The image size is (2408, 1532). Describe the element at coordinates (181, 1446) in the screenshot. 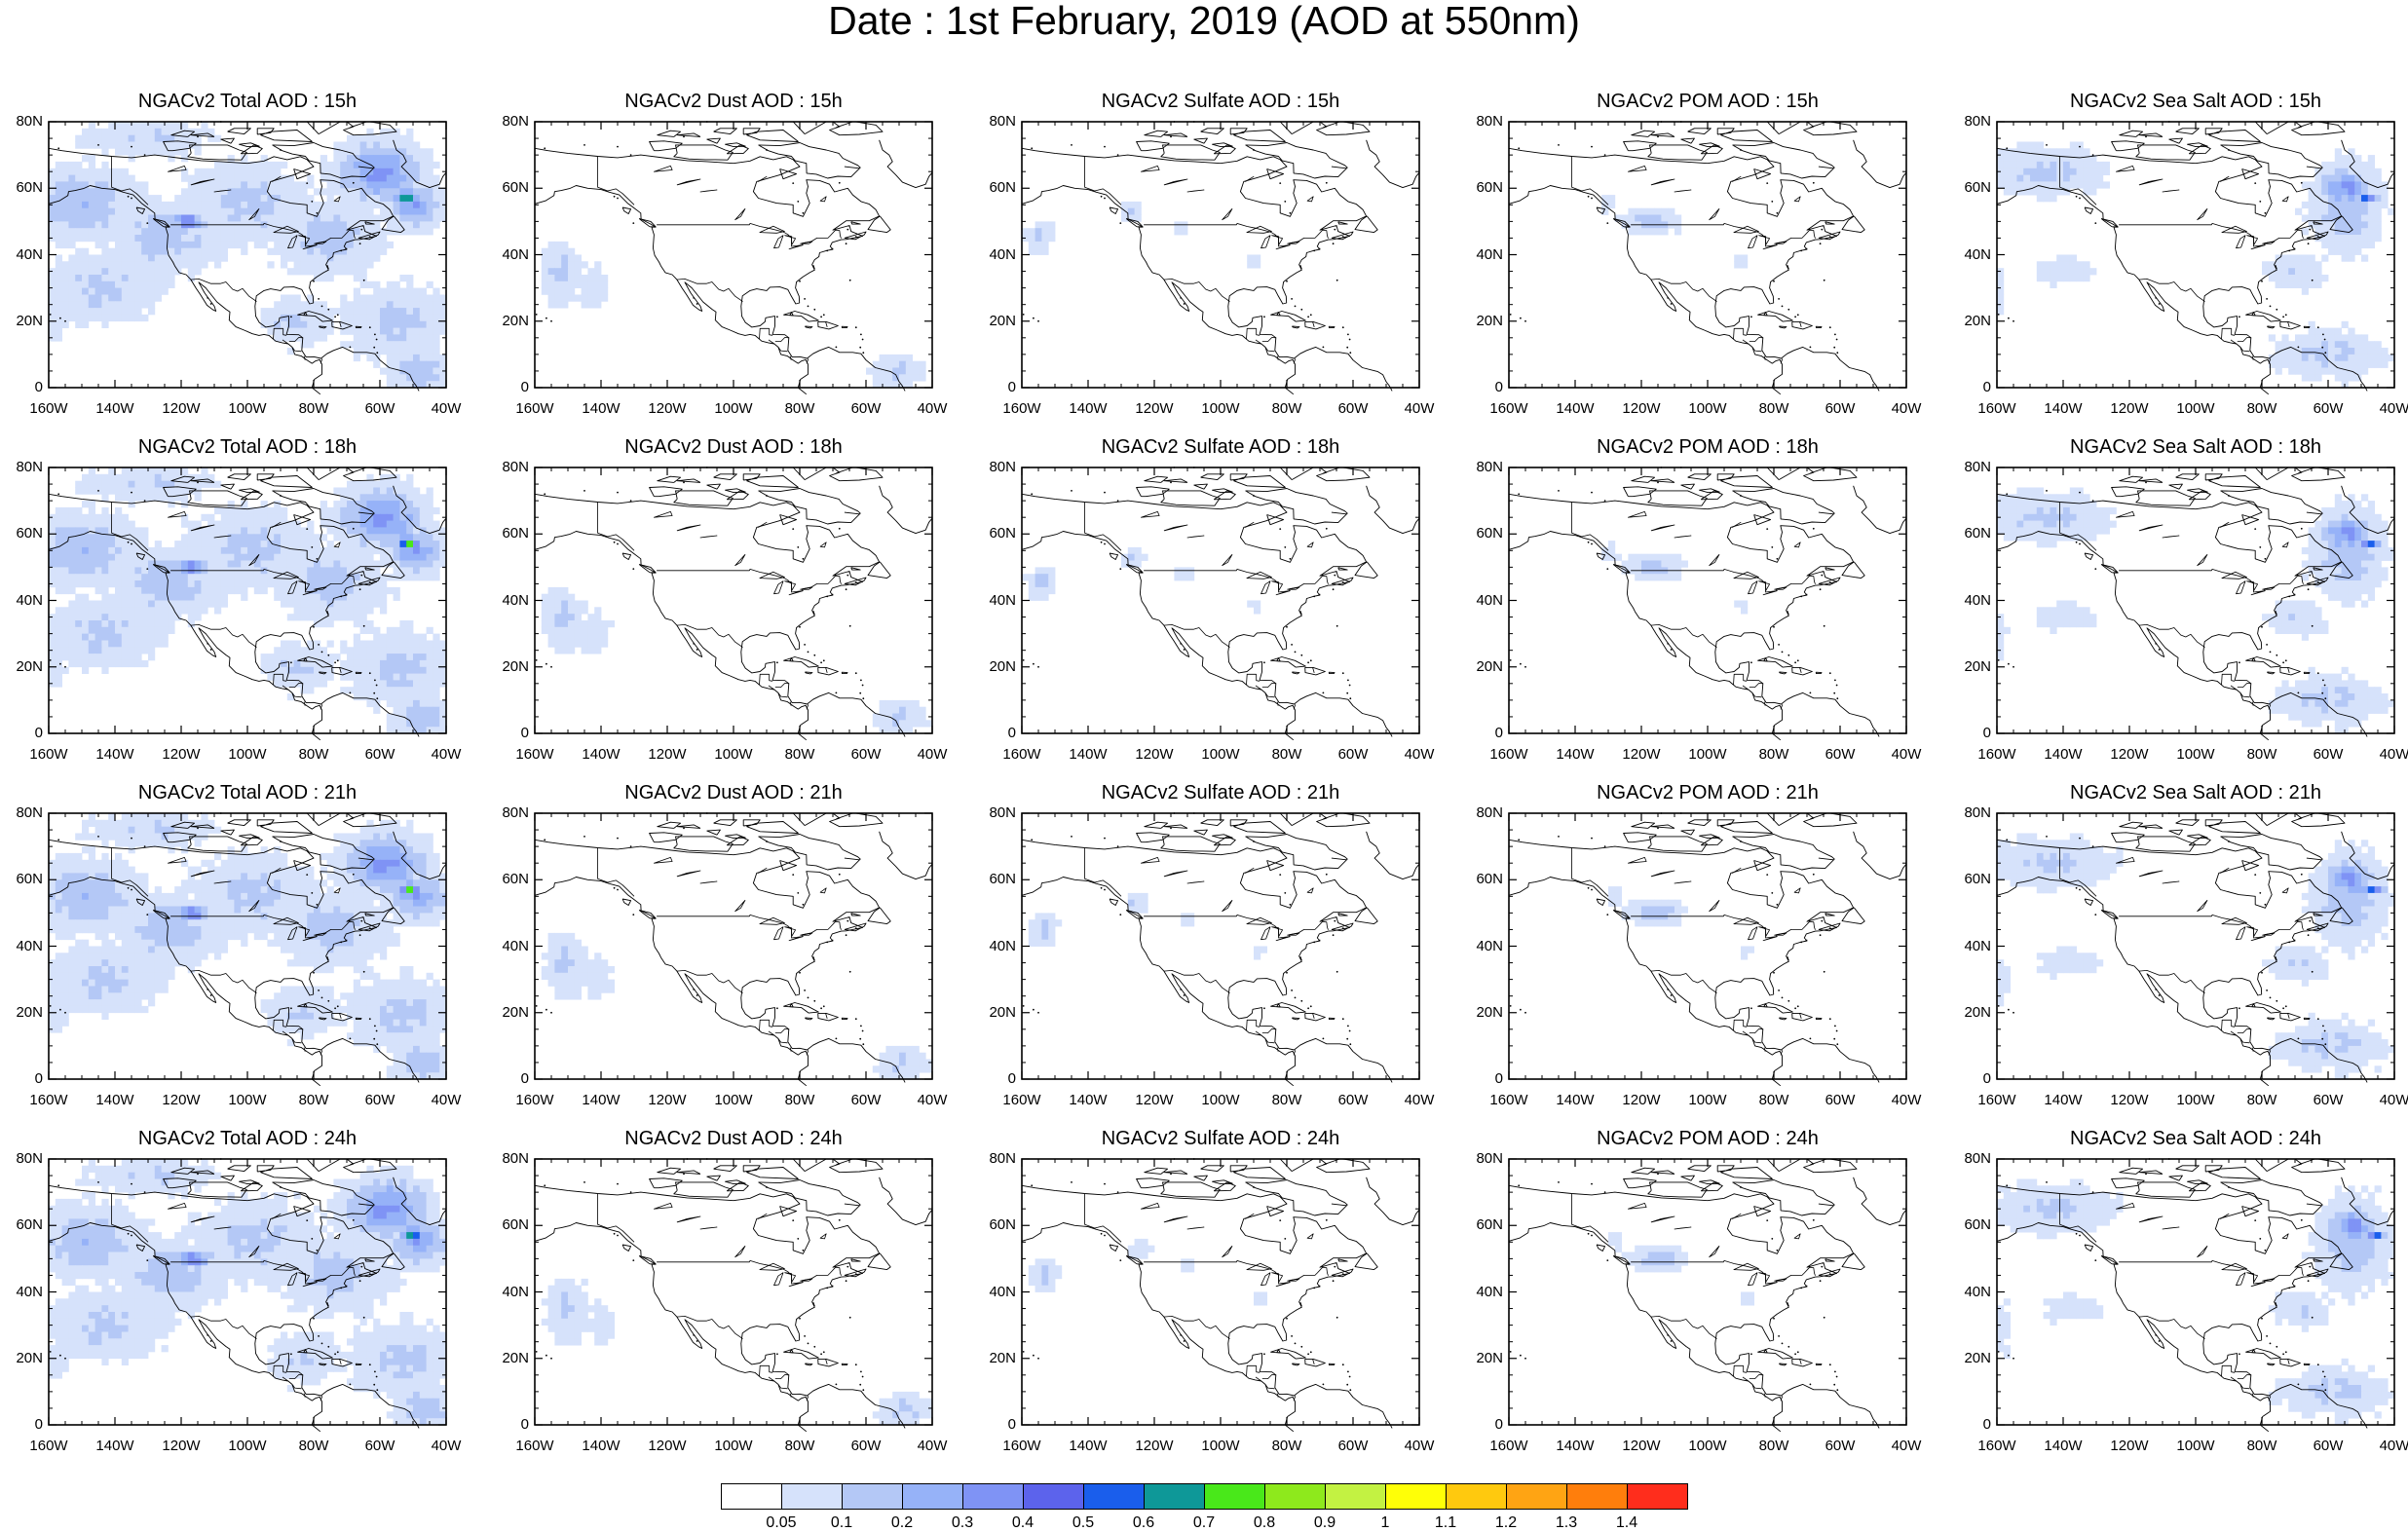

I see `lon-tick-label: 120W` at that location.